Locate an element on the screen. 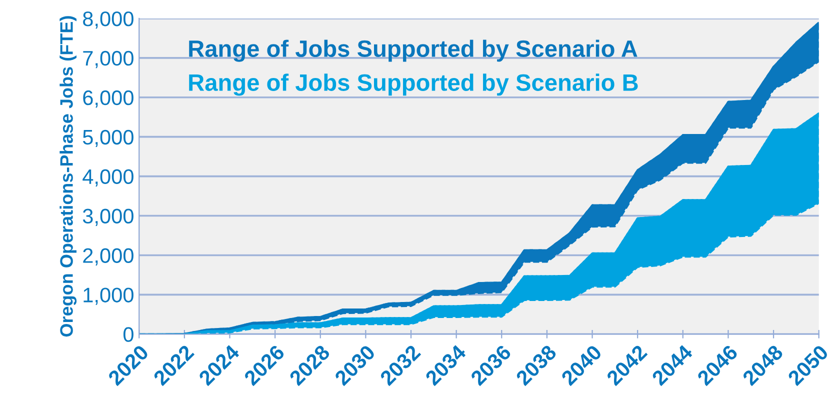 Image resolution: width=833 pixels, height=410 pixels. y-axis-title: Oregon Operations-Phase Jobs (FTE) is located at coordinates (68, 176).